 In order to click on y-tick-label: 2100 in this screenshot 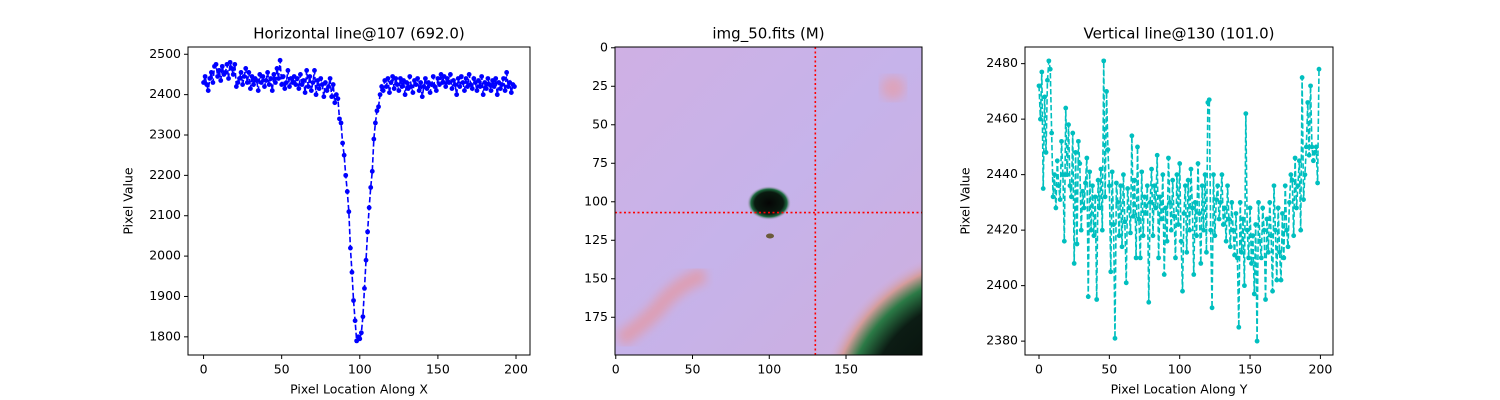, I will do `click(165, 214)`.